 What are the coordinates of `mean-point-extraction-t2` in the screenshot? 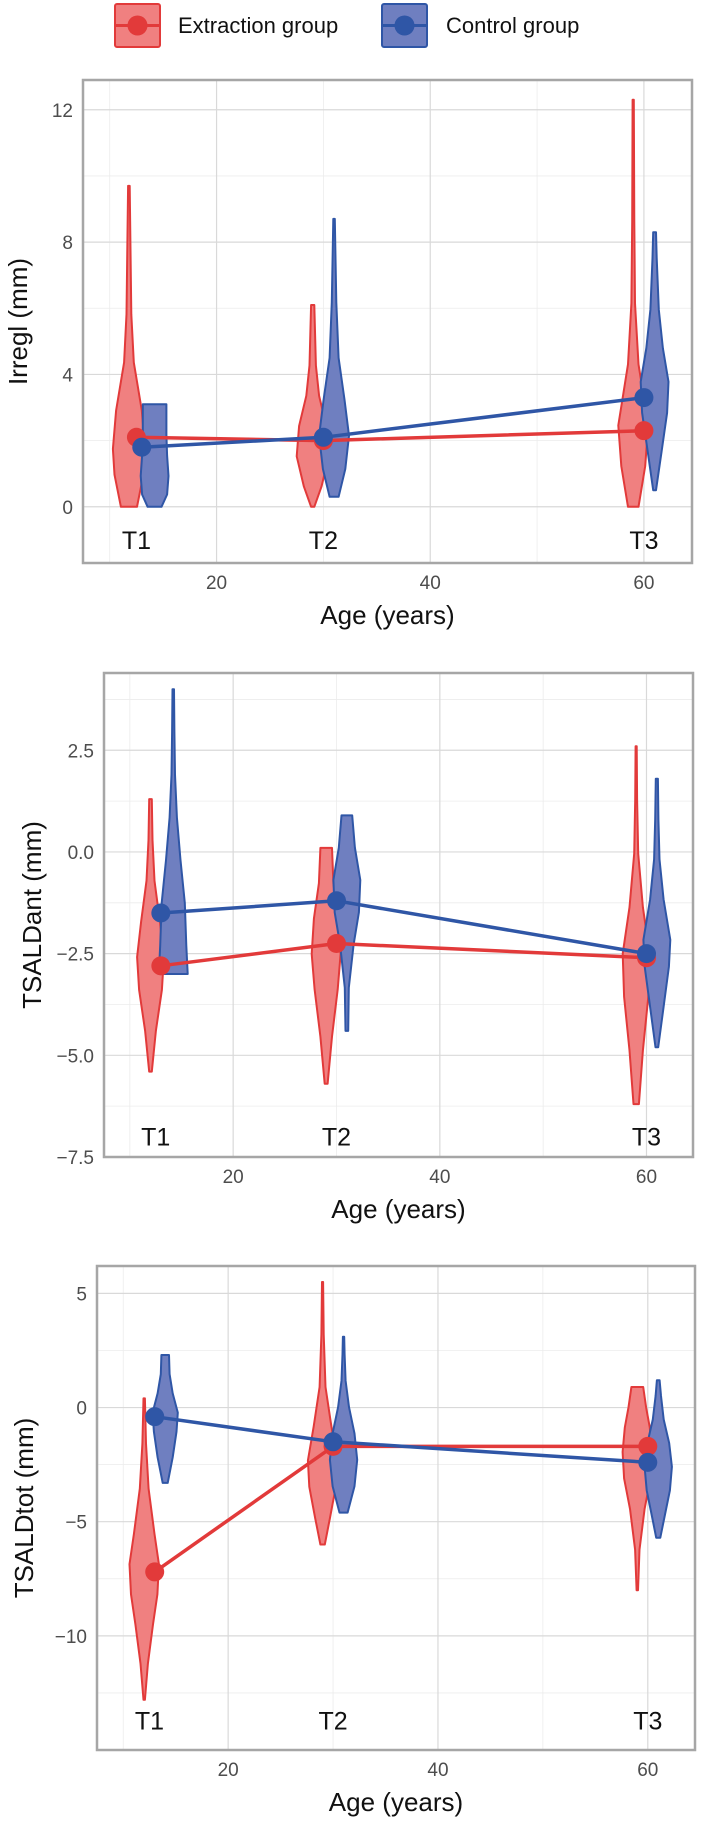 It's located at (336, 943).